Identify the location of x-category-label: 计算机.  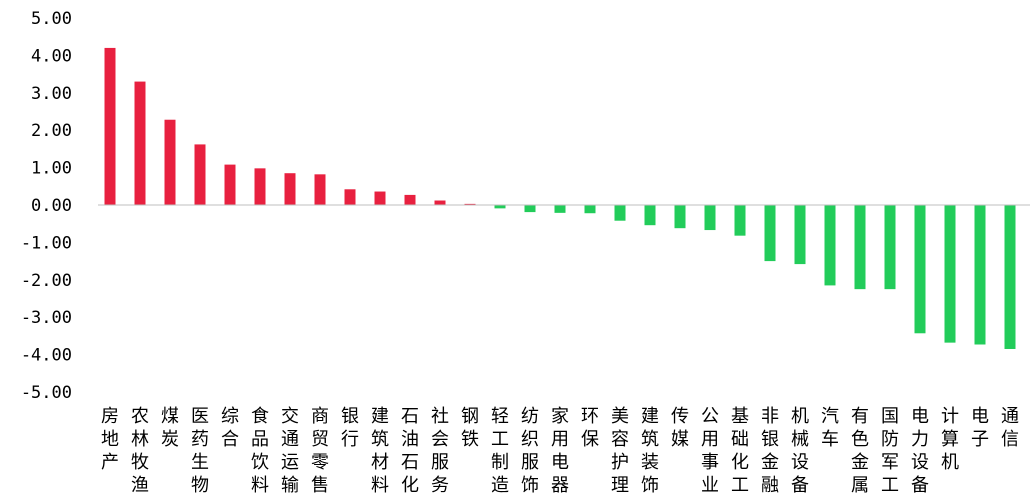
(950, 439).